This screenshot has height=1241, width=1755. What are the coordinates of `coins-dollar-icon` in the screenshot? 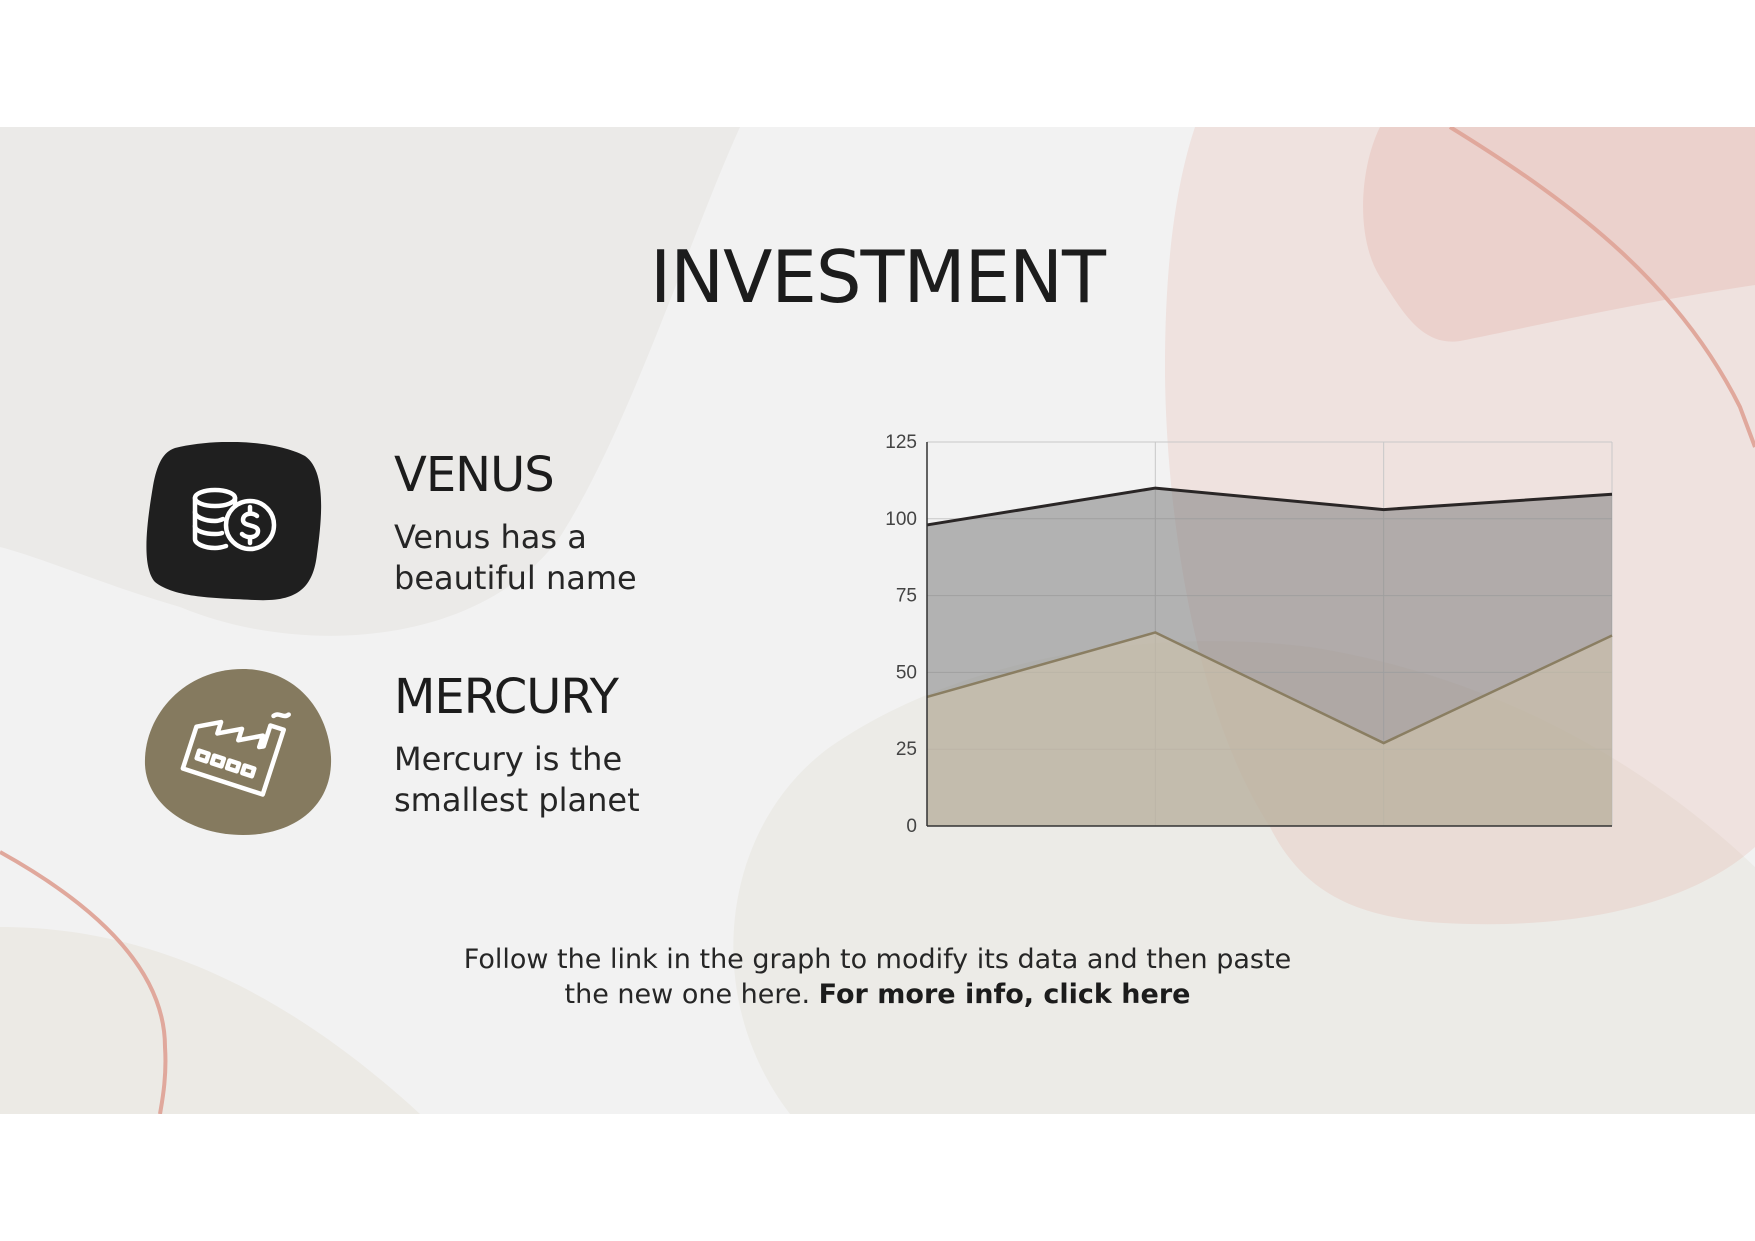 It's located at (234, 519).